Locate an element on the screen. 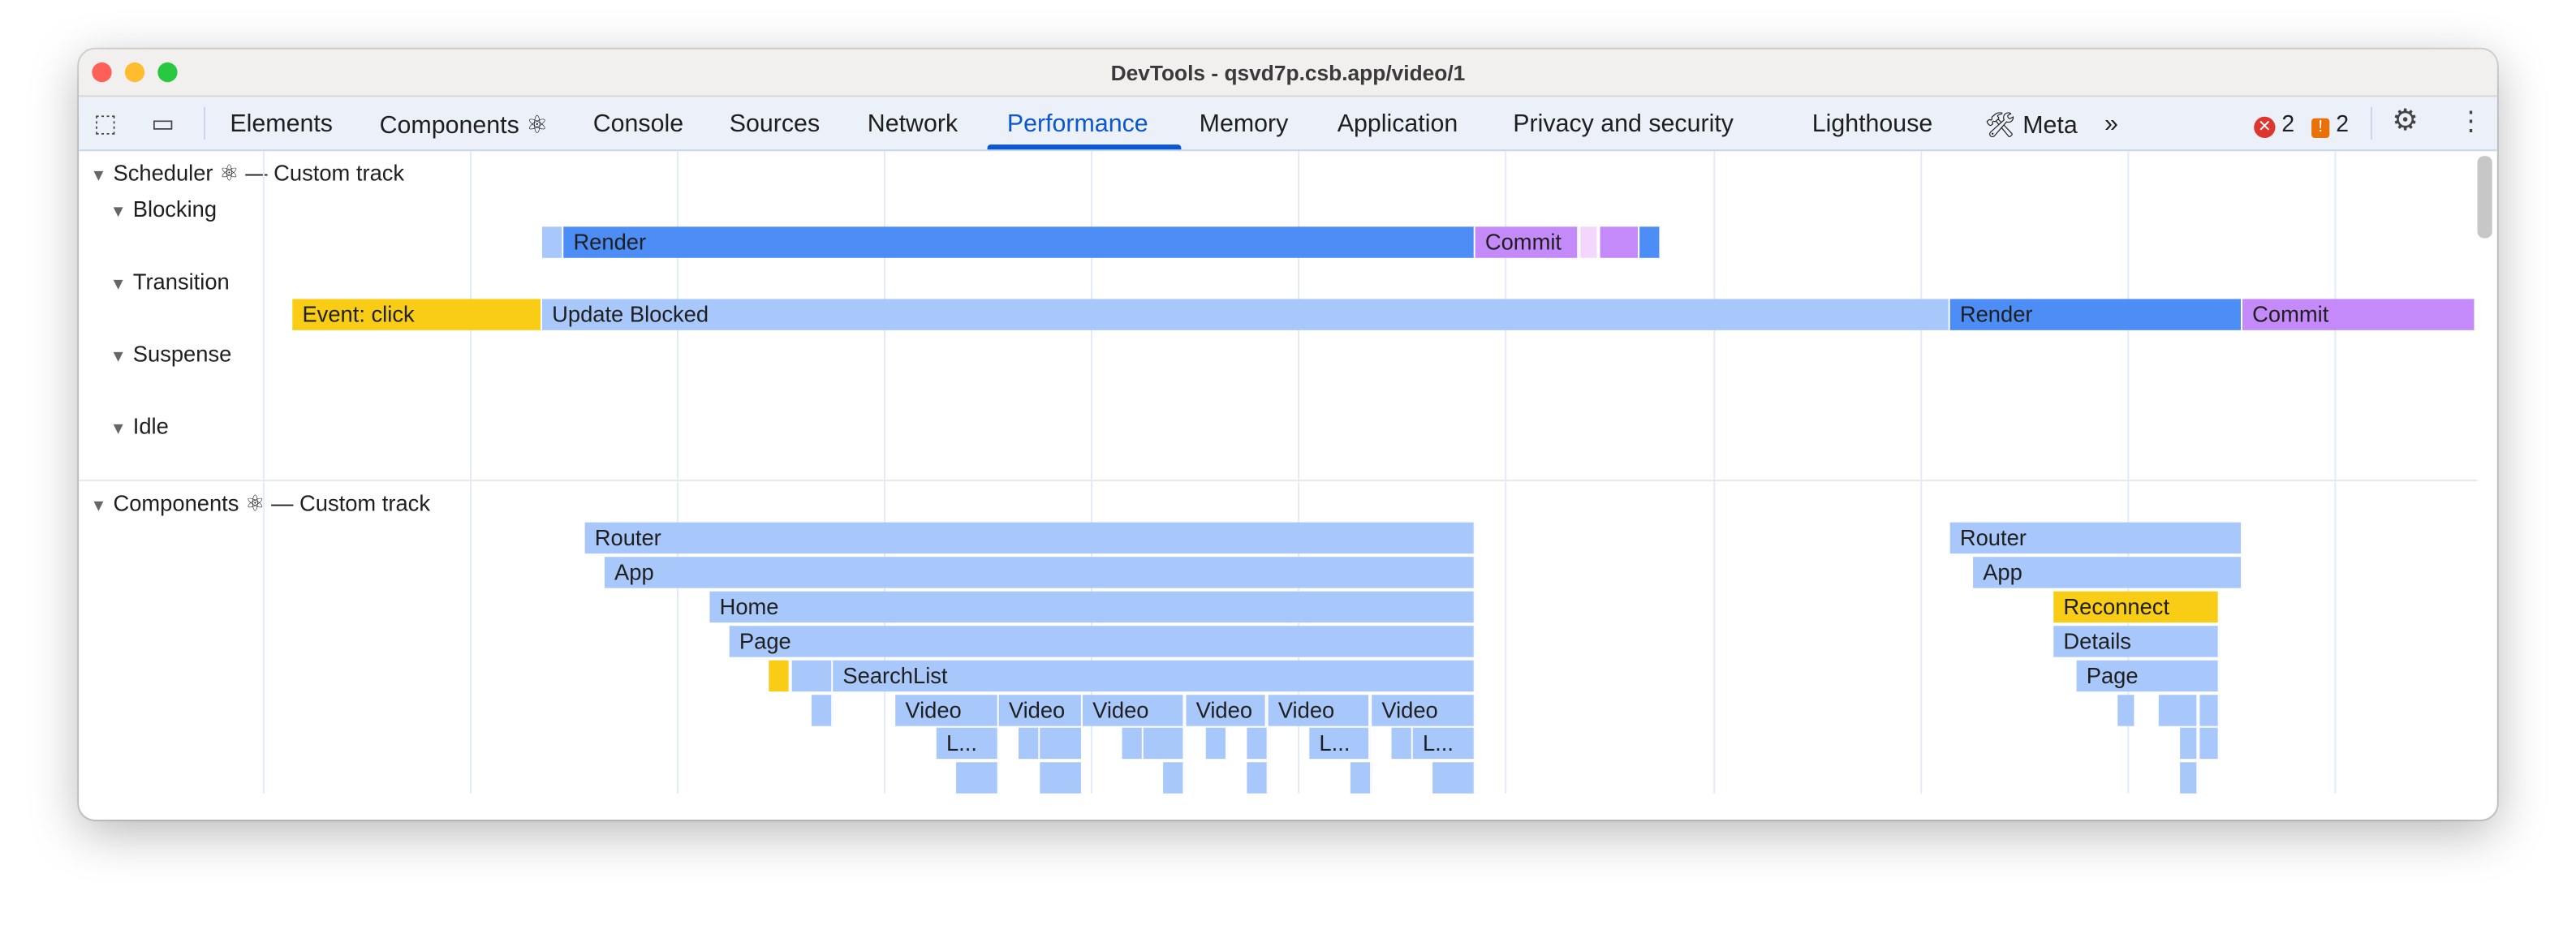 The width and height of the screenshot is (2576, 930). tab-lighthouse: Lighthouse is located at coordinates (1872, 124).